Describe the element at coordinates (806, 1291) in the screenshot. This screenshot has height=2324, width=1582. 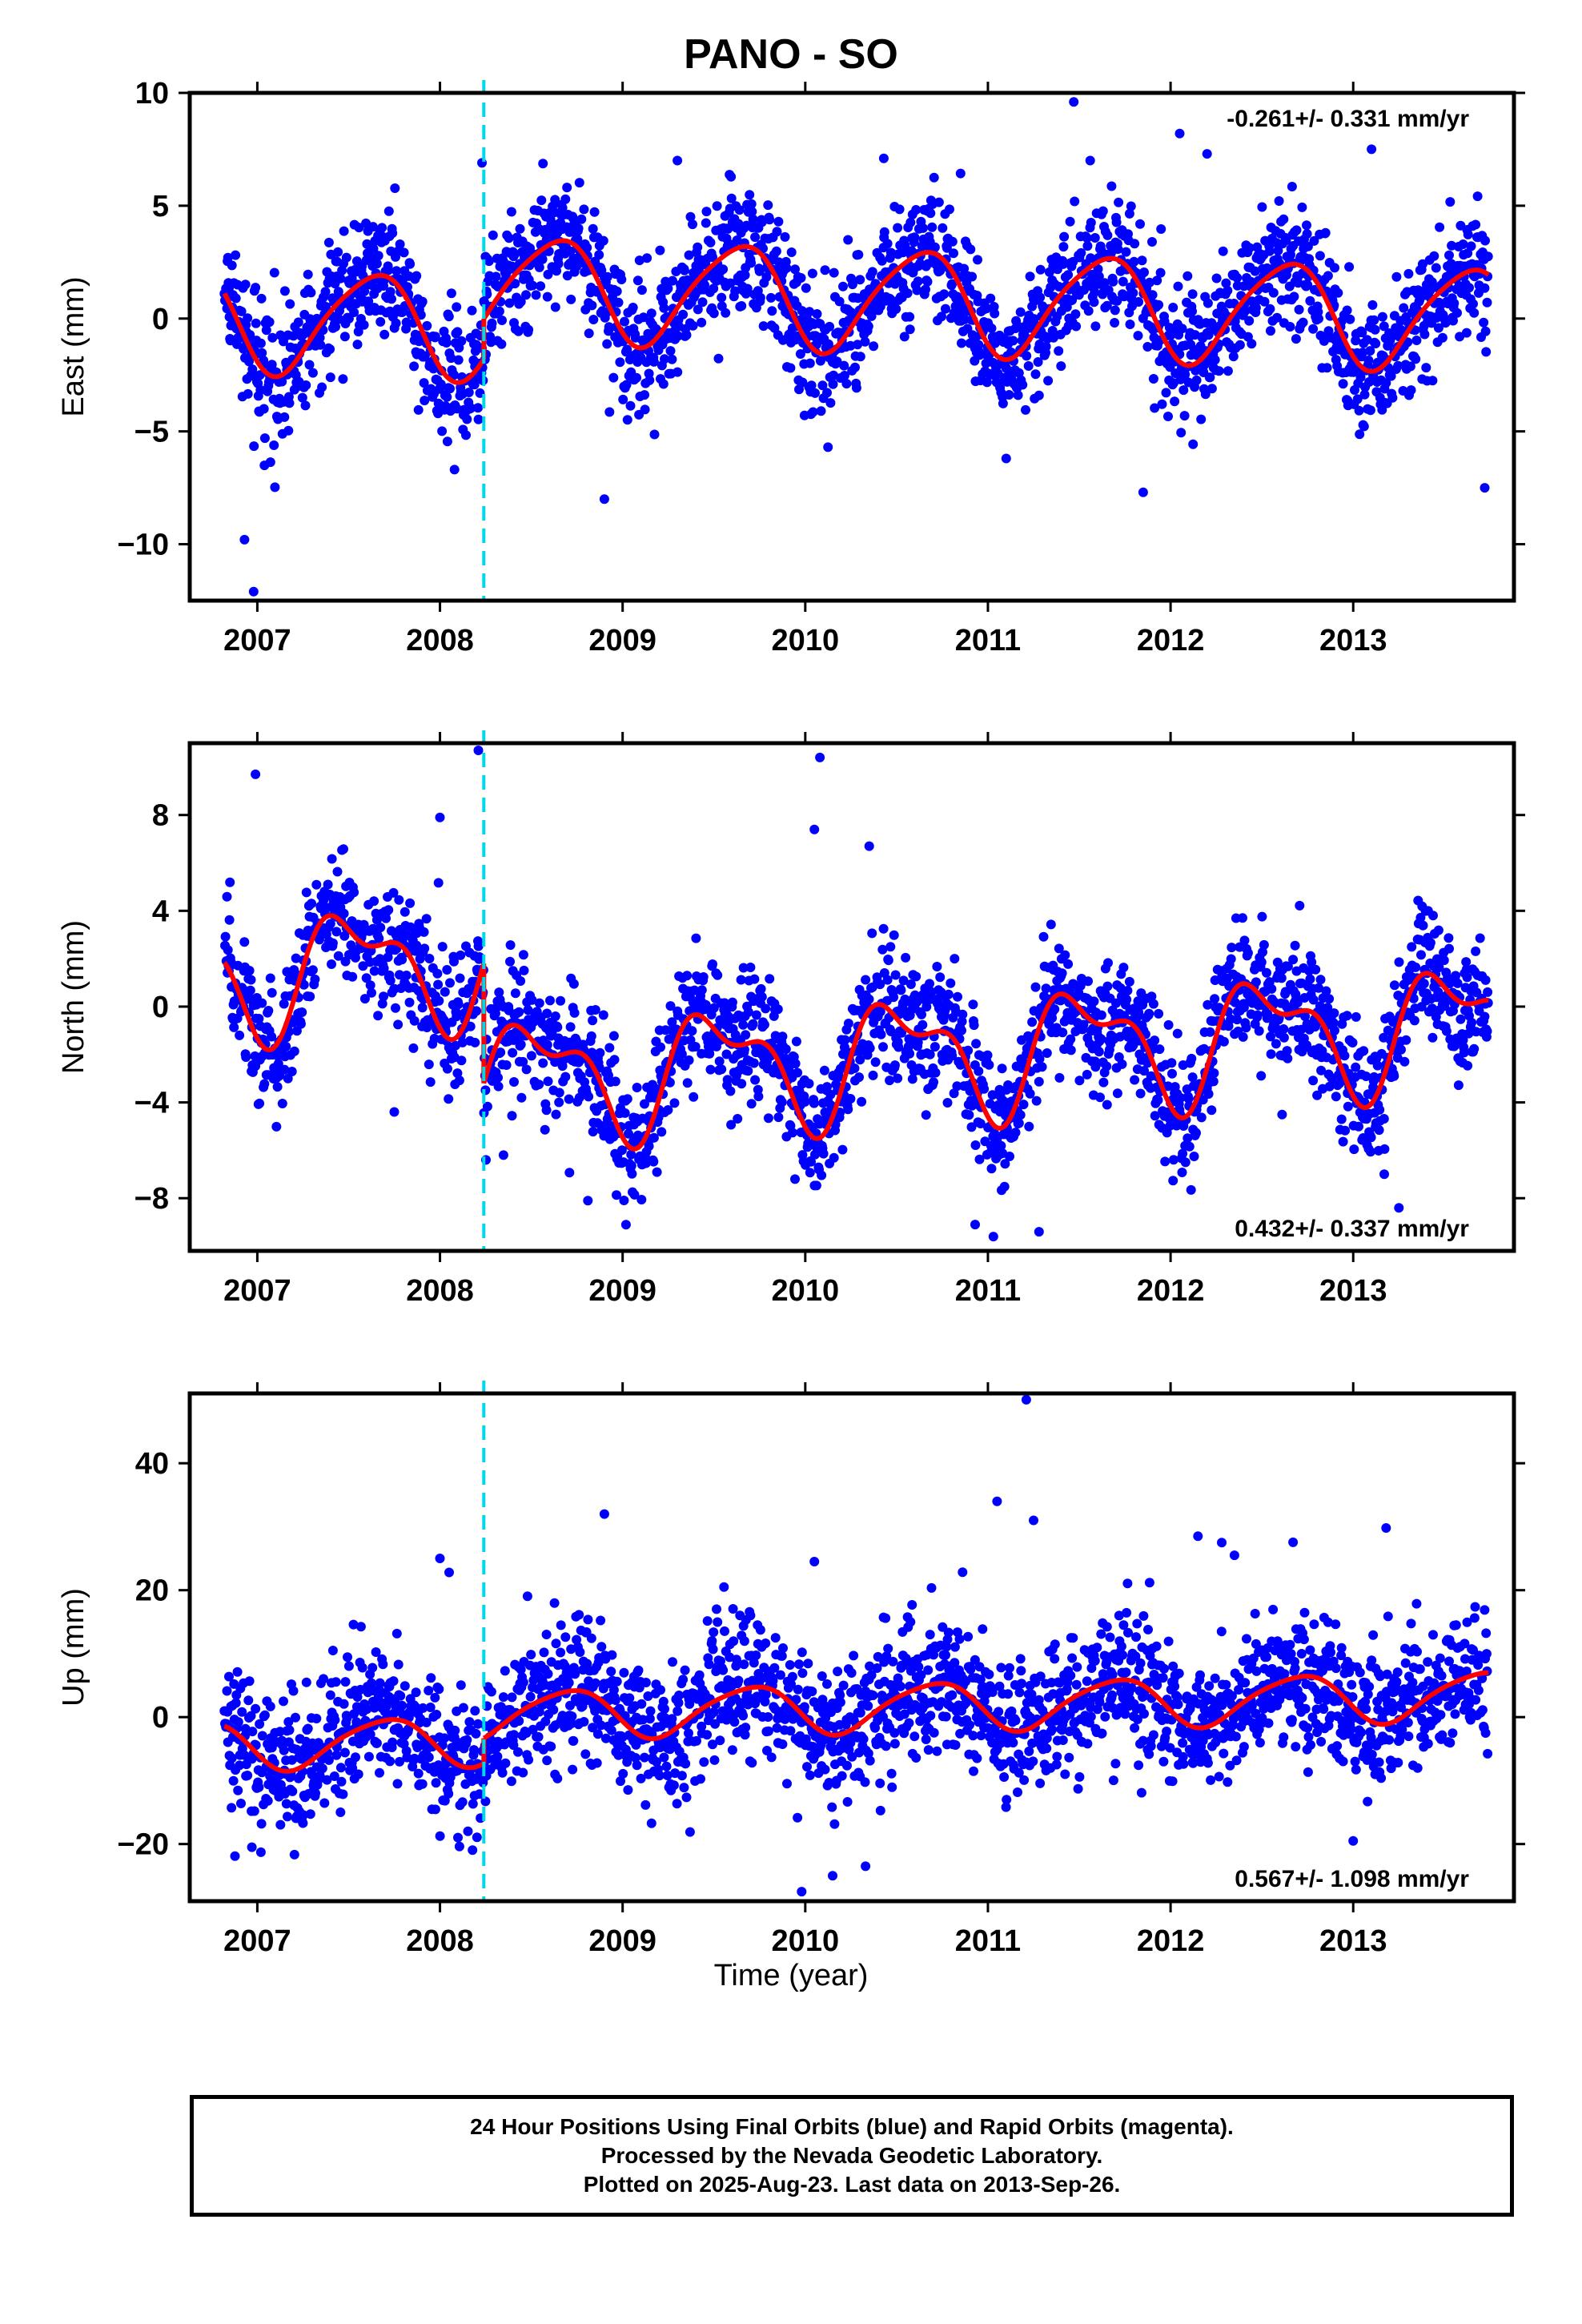
I see `x-tick-label: 2010` at that location.